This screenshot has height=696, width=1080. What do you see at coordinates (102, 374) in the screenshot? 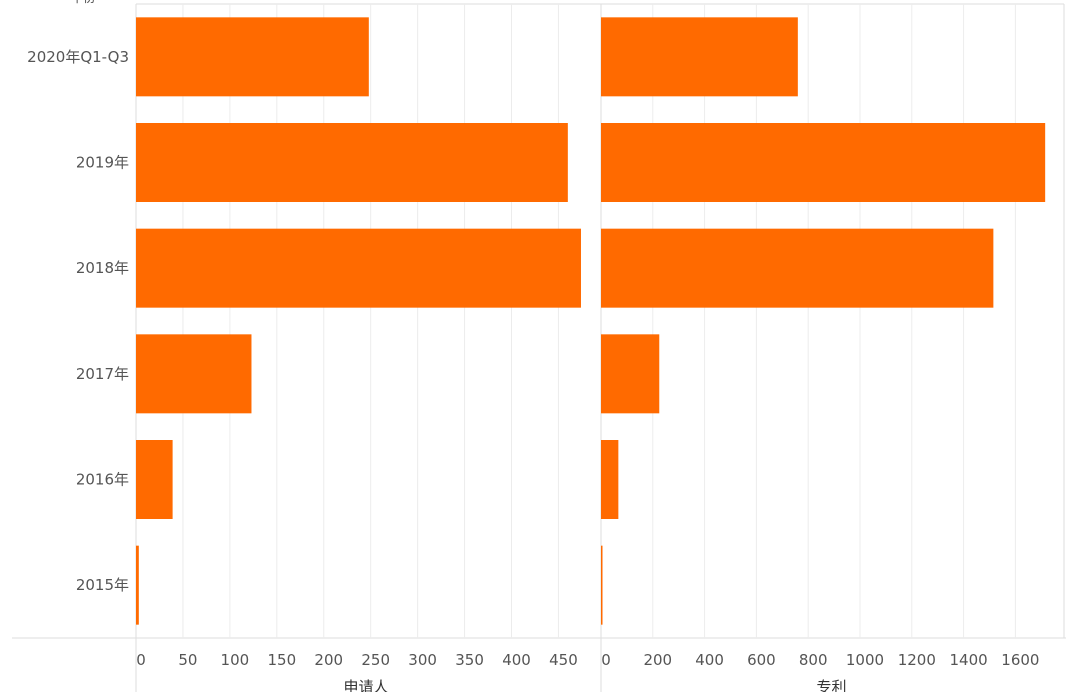
I see `y-category-label: 2017年` at bounding box center [102, 374].